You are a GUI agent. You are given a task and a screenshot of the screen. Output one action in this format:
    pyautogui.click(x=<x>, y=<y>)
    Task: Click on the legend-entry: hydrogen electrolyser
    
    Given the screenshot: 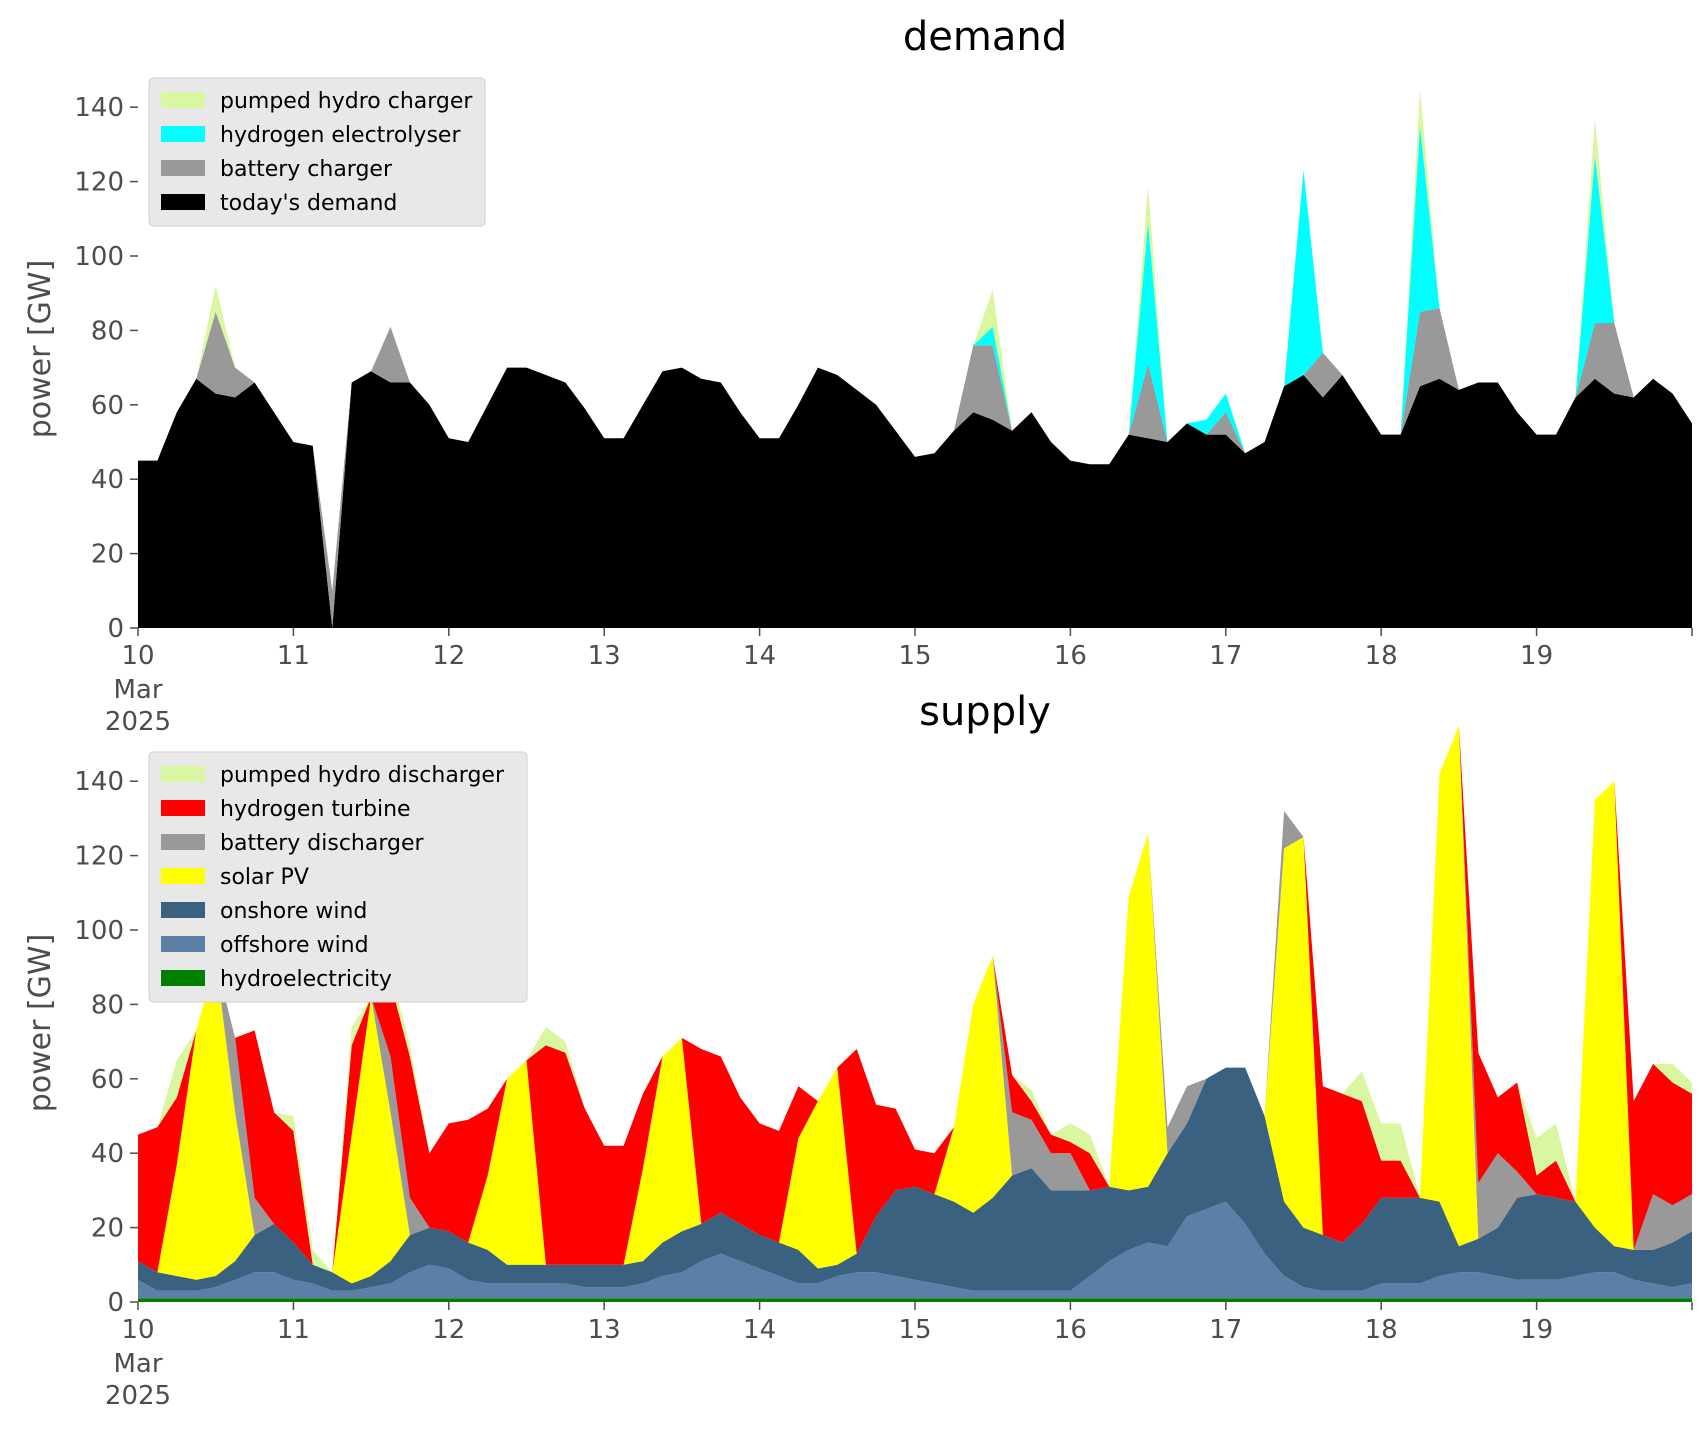 What is the action you would take?
    pyautogui.click(x=340, y=135)
    